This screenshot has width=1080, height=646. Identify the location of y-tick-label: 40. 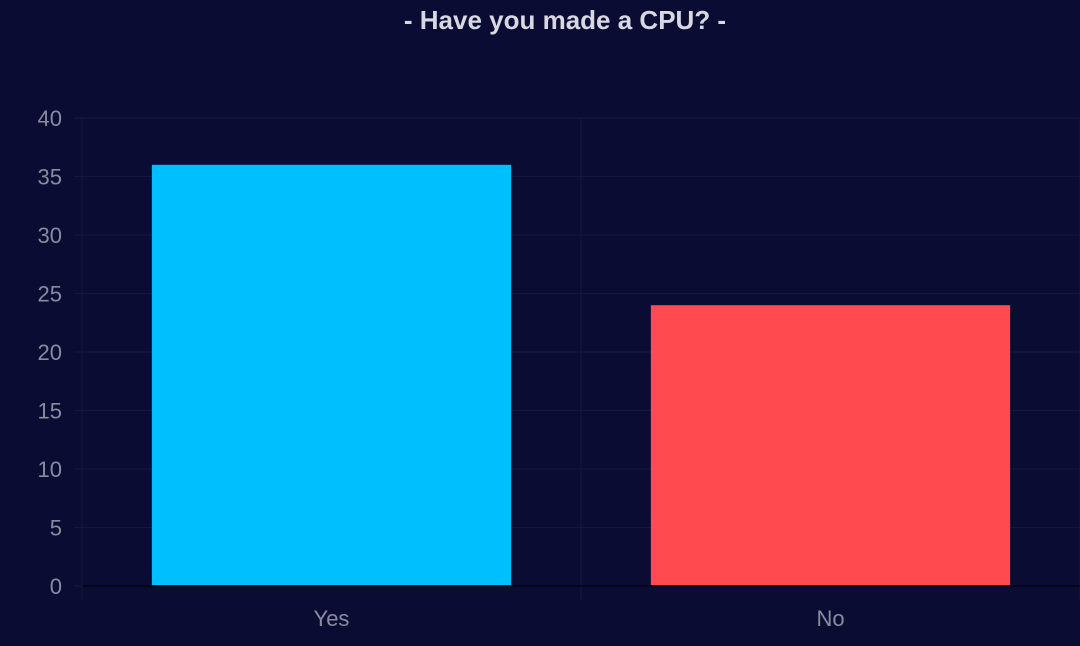
(50, 118).